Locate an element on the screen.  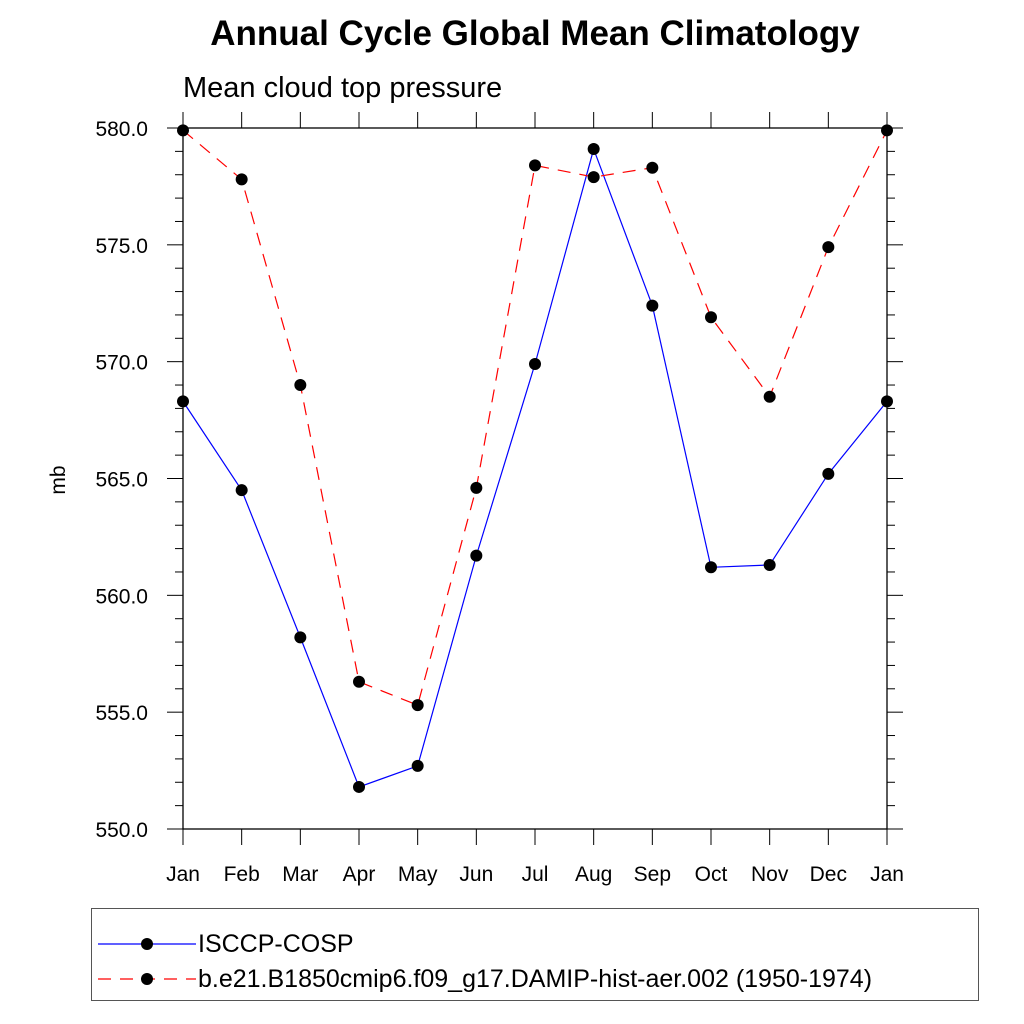
x-tick-label: Jun is located at coordinates (476, 874).